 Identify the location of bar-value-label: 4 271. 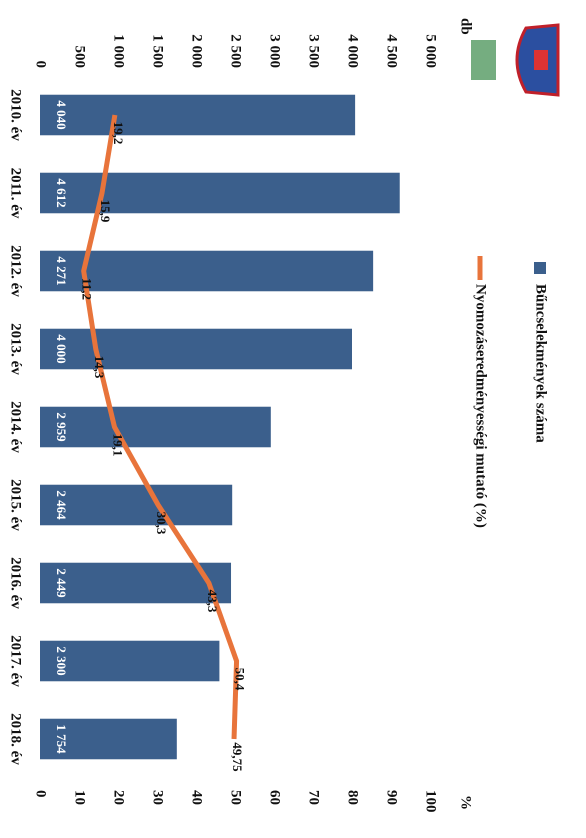
(61, 270).